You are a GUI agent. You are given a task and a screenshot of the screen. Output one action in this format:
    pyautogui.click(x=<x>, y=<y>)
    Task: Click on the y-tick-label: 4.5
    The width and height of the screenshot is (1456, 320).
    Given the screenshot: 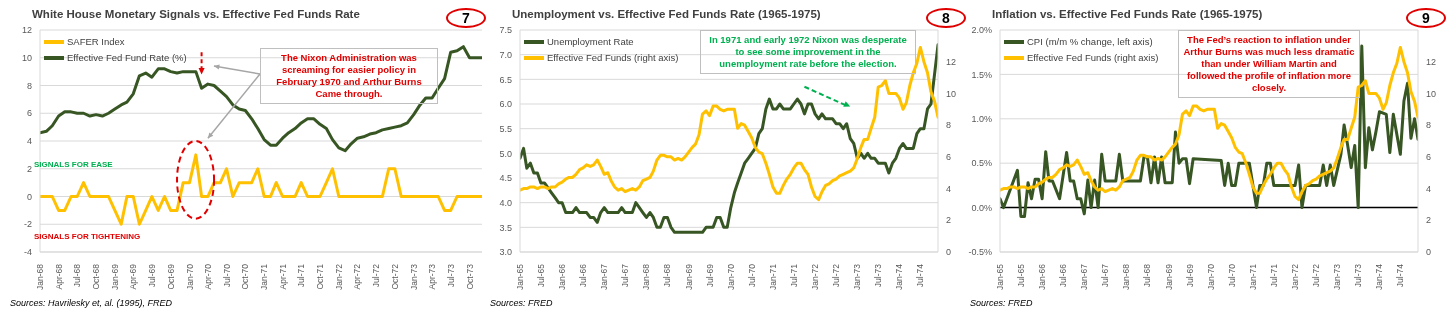 What is the action you would take?
    pyautogui.click(x=505, y=178)
    